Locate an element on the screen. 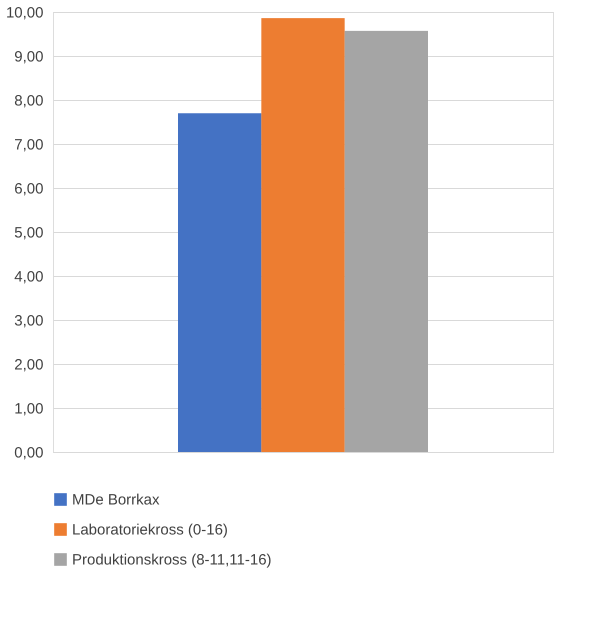 The image size is (608, 617). y-tick-label: 2,00 is located at coordinates (29, 365).